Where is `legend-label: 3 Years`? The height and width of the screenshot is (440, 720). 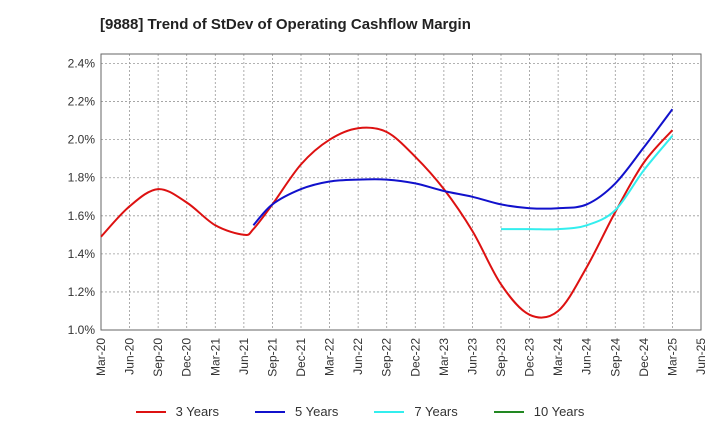
legend-label: 3 Years is located at coordinates (197, 411).